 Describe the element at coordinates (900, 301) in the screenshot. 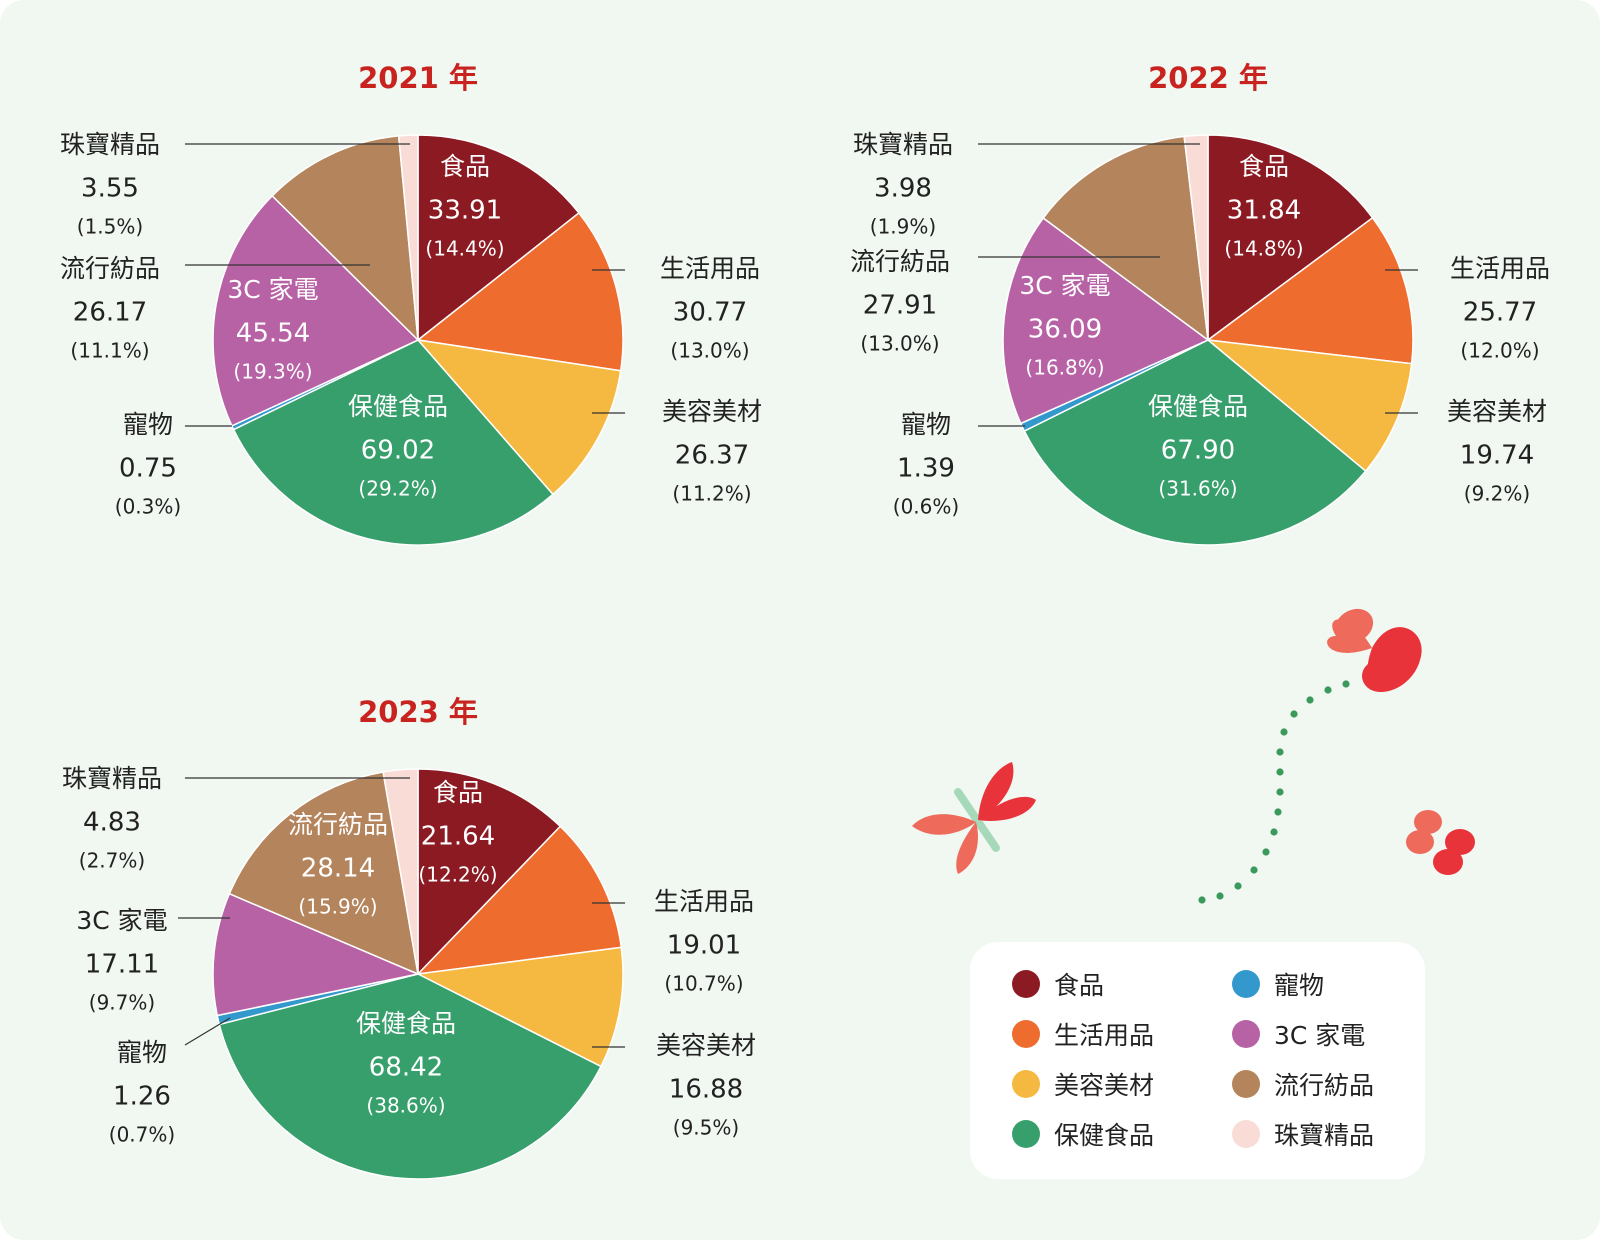

I see `slice-label: 流行紡品 27.91 (13.0%)` at that location.